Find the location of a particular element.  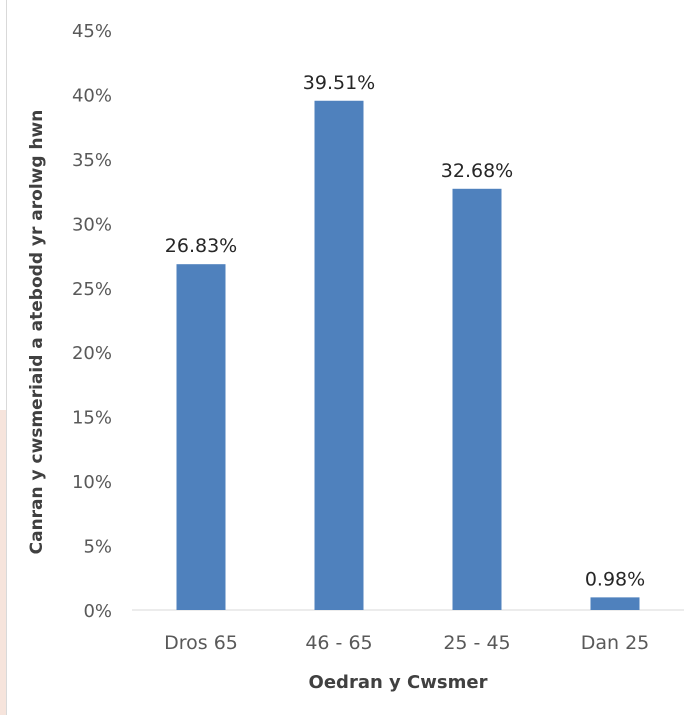

x-axis-ticks: Dros 65 46 - 65 25 - 45 Dan 25 is located at coordinates (406, 643).